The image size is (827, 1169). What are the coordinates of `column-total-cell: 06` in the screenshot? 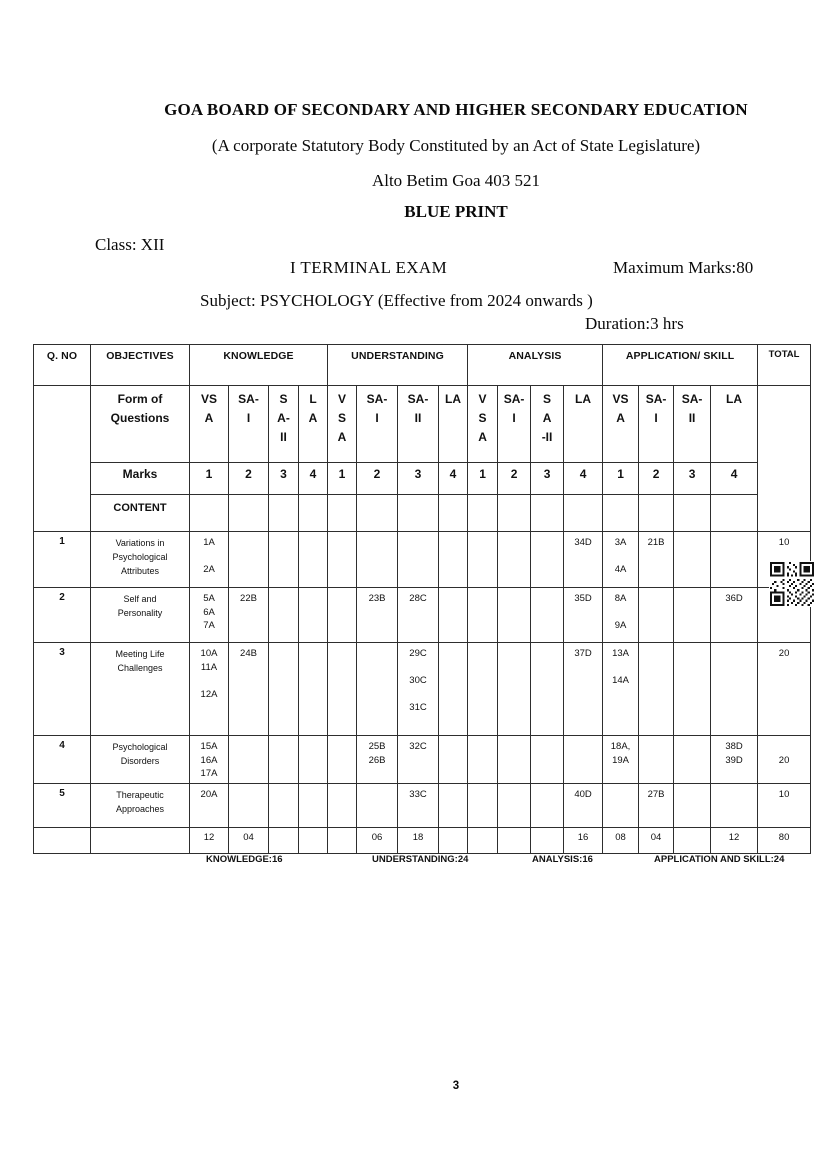 It's located at (377, 840).